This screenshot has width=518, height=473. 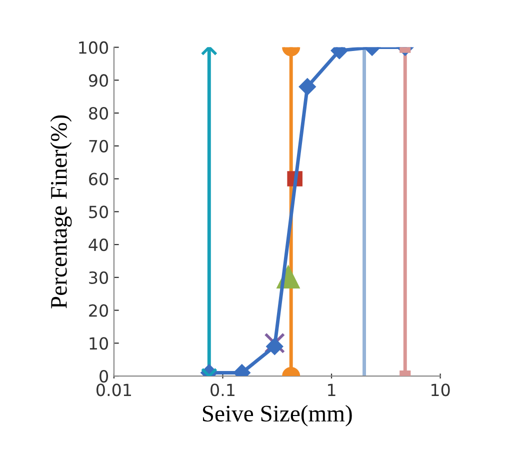 What do you see at coordinates (332, 390) in the screenshot?
I see `x-tick-label: 1` at bounding box center [332, 390].